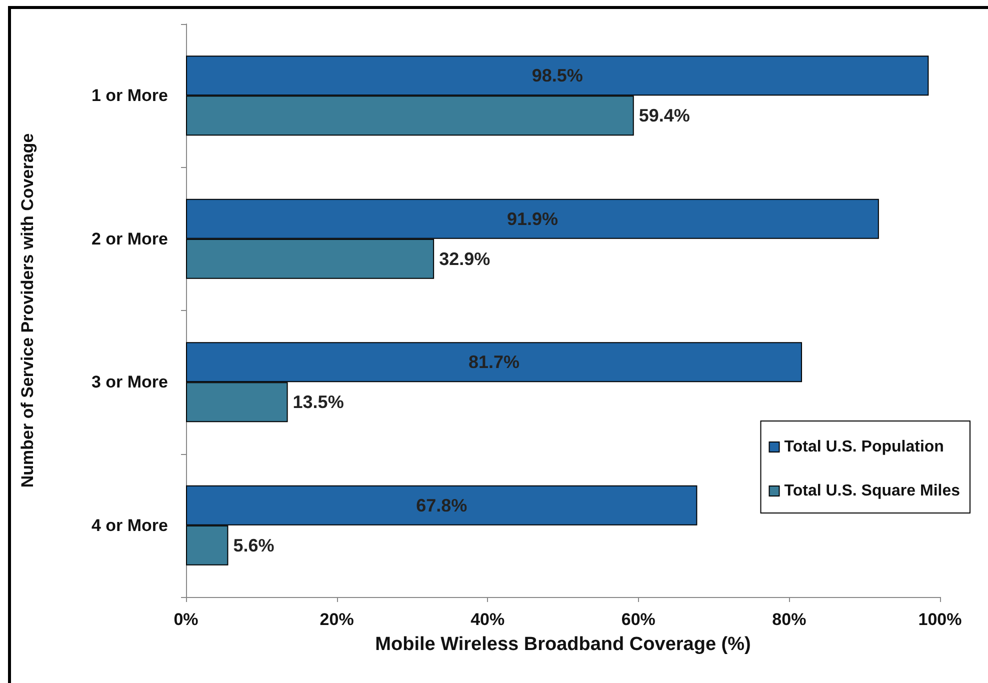  Describe the element at coordinates (464, 258) in the screenshot. I see `data-label: 32.9%` at that location.